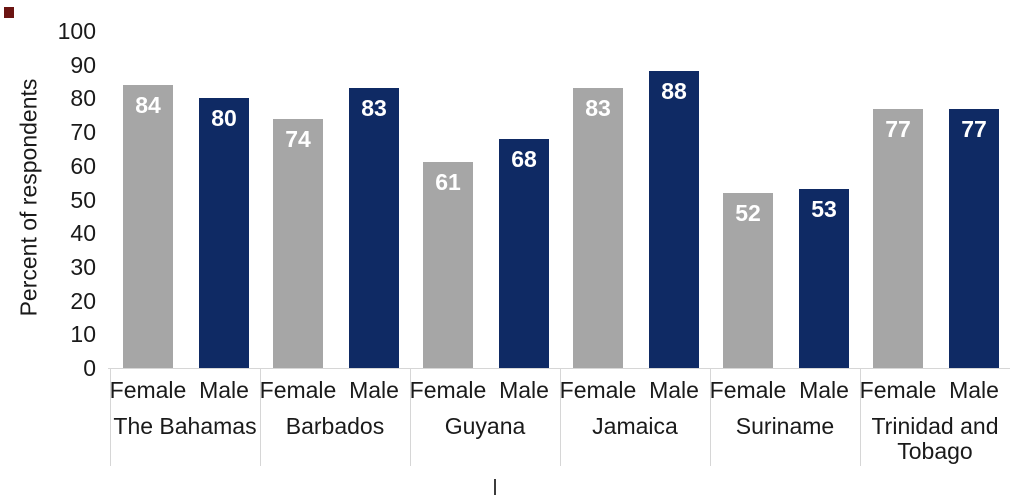 The height and width of the screenshot is (495, 1024). I want to click on bar-female-guyana, so click(448, 265).